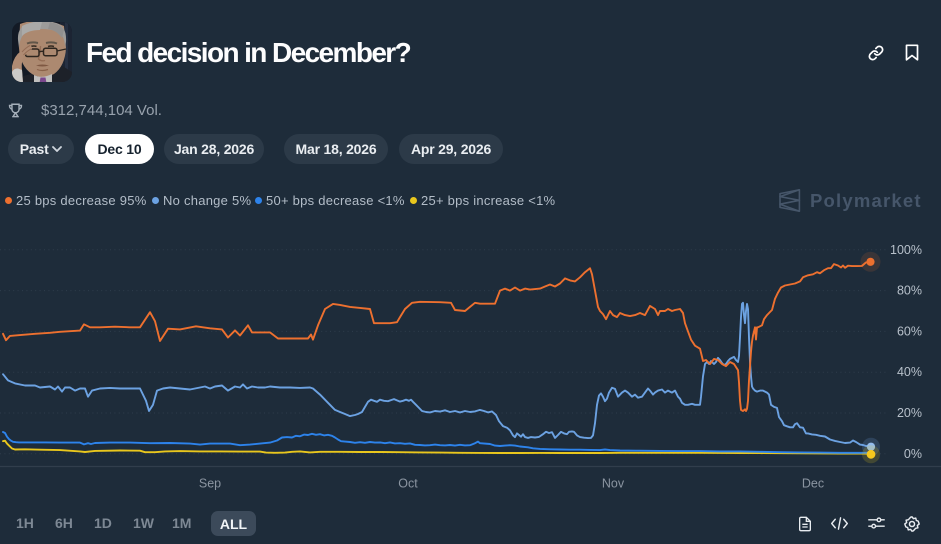  I want to click on svg-text: Nov, so click(613, 484).